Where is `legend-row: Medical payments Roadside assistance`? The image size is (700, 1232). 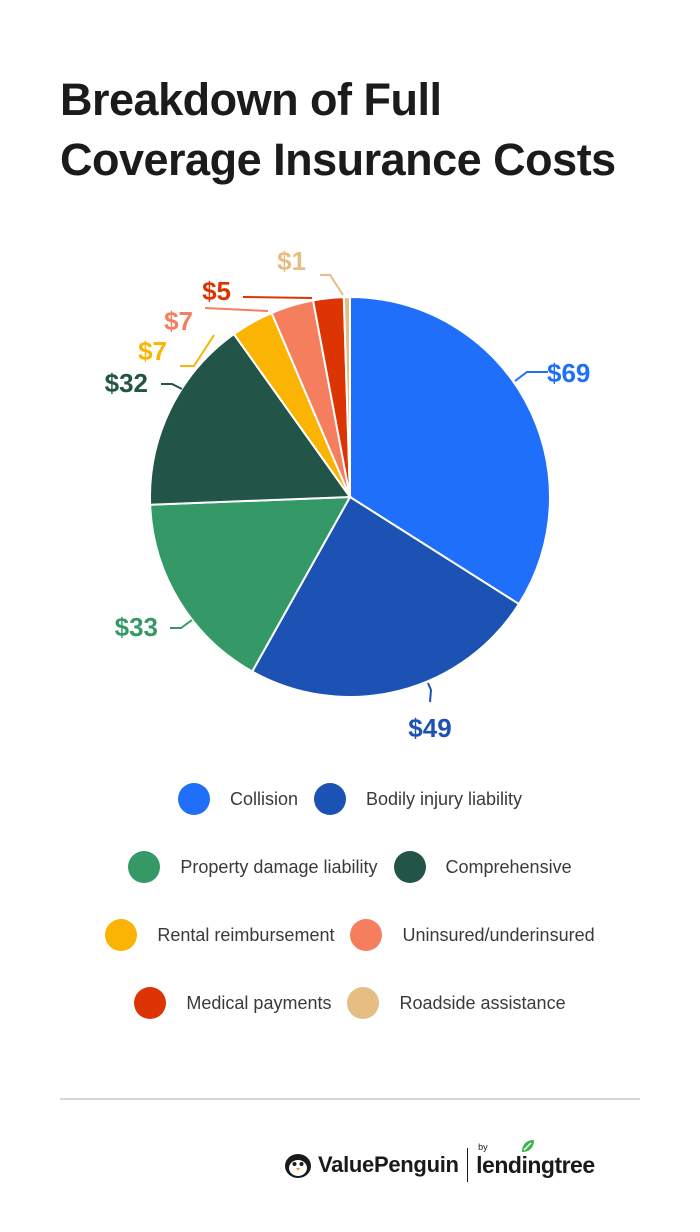 legend-row: Medical payments Roadside assistance is located at coordinates (350, 1003).